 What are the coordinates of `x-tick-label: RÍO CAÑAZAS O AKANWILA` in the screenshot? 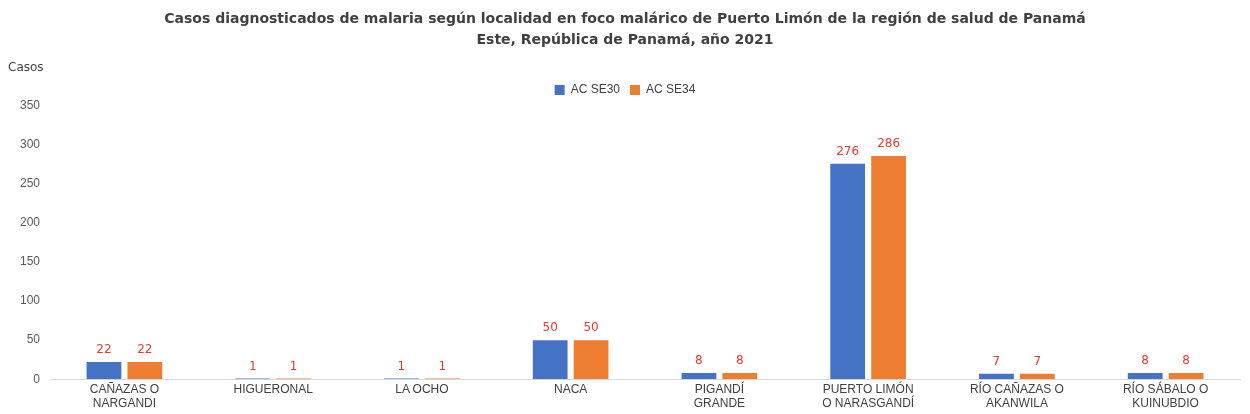 It's located at (1016, 395).